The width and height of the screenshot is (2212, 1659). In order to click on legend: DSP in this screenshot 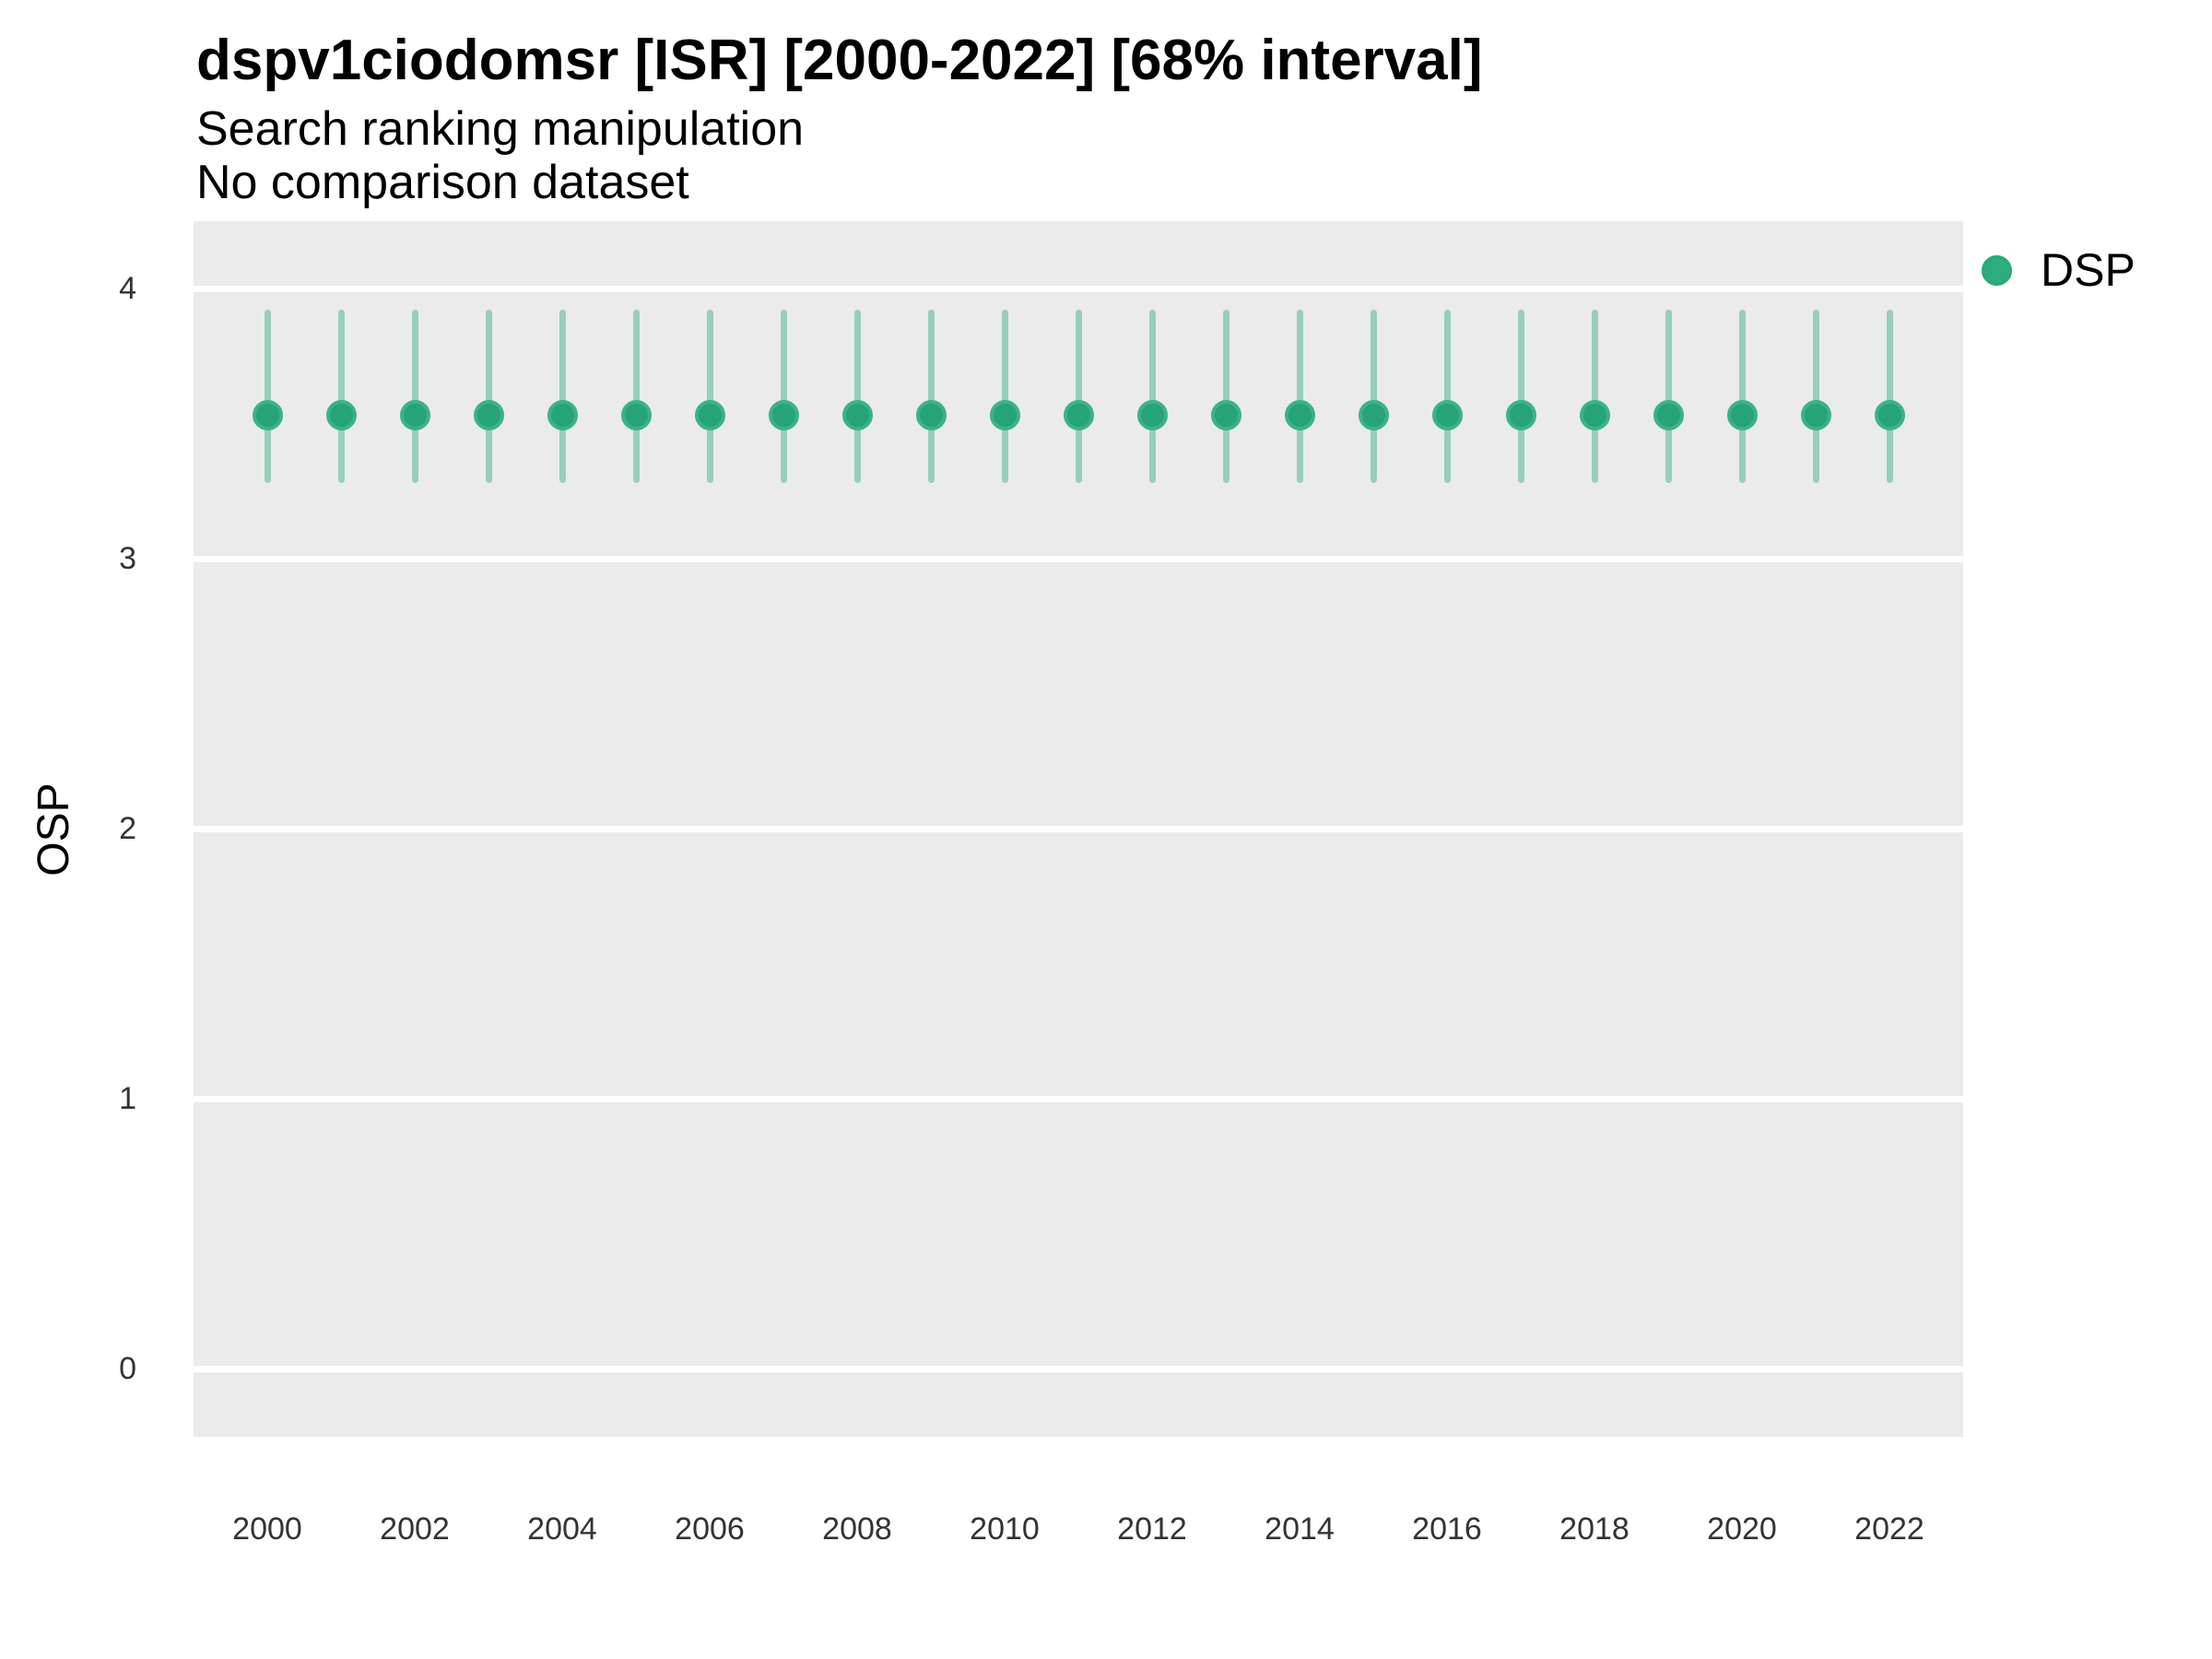, I will do `click(2059, 270)`.